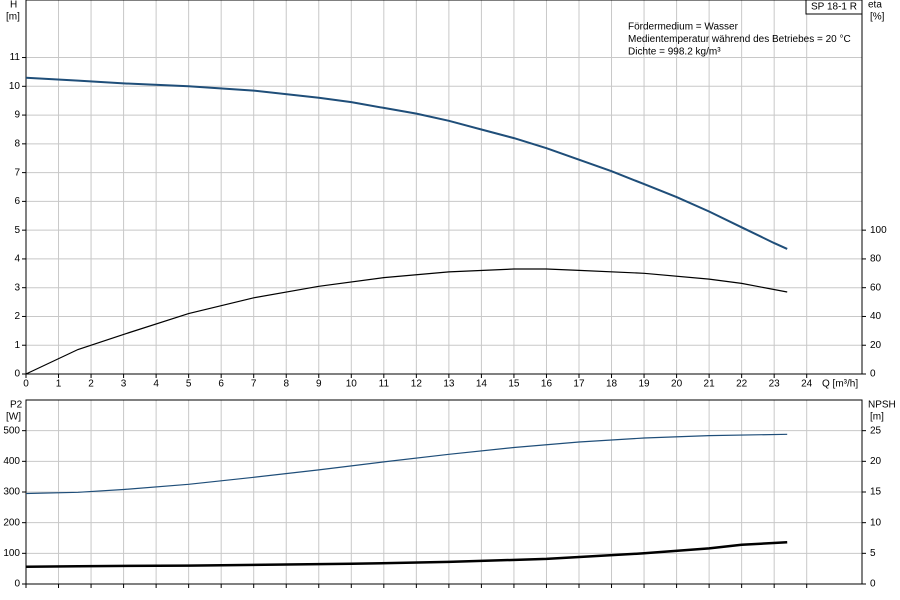 This screenshot has width=900, height=600. I want to click on y2-tick-label: 80, so click(876, 259).